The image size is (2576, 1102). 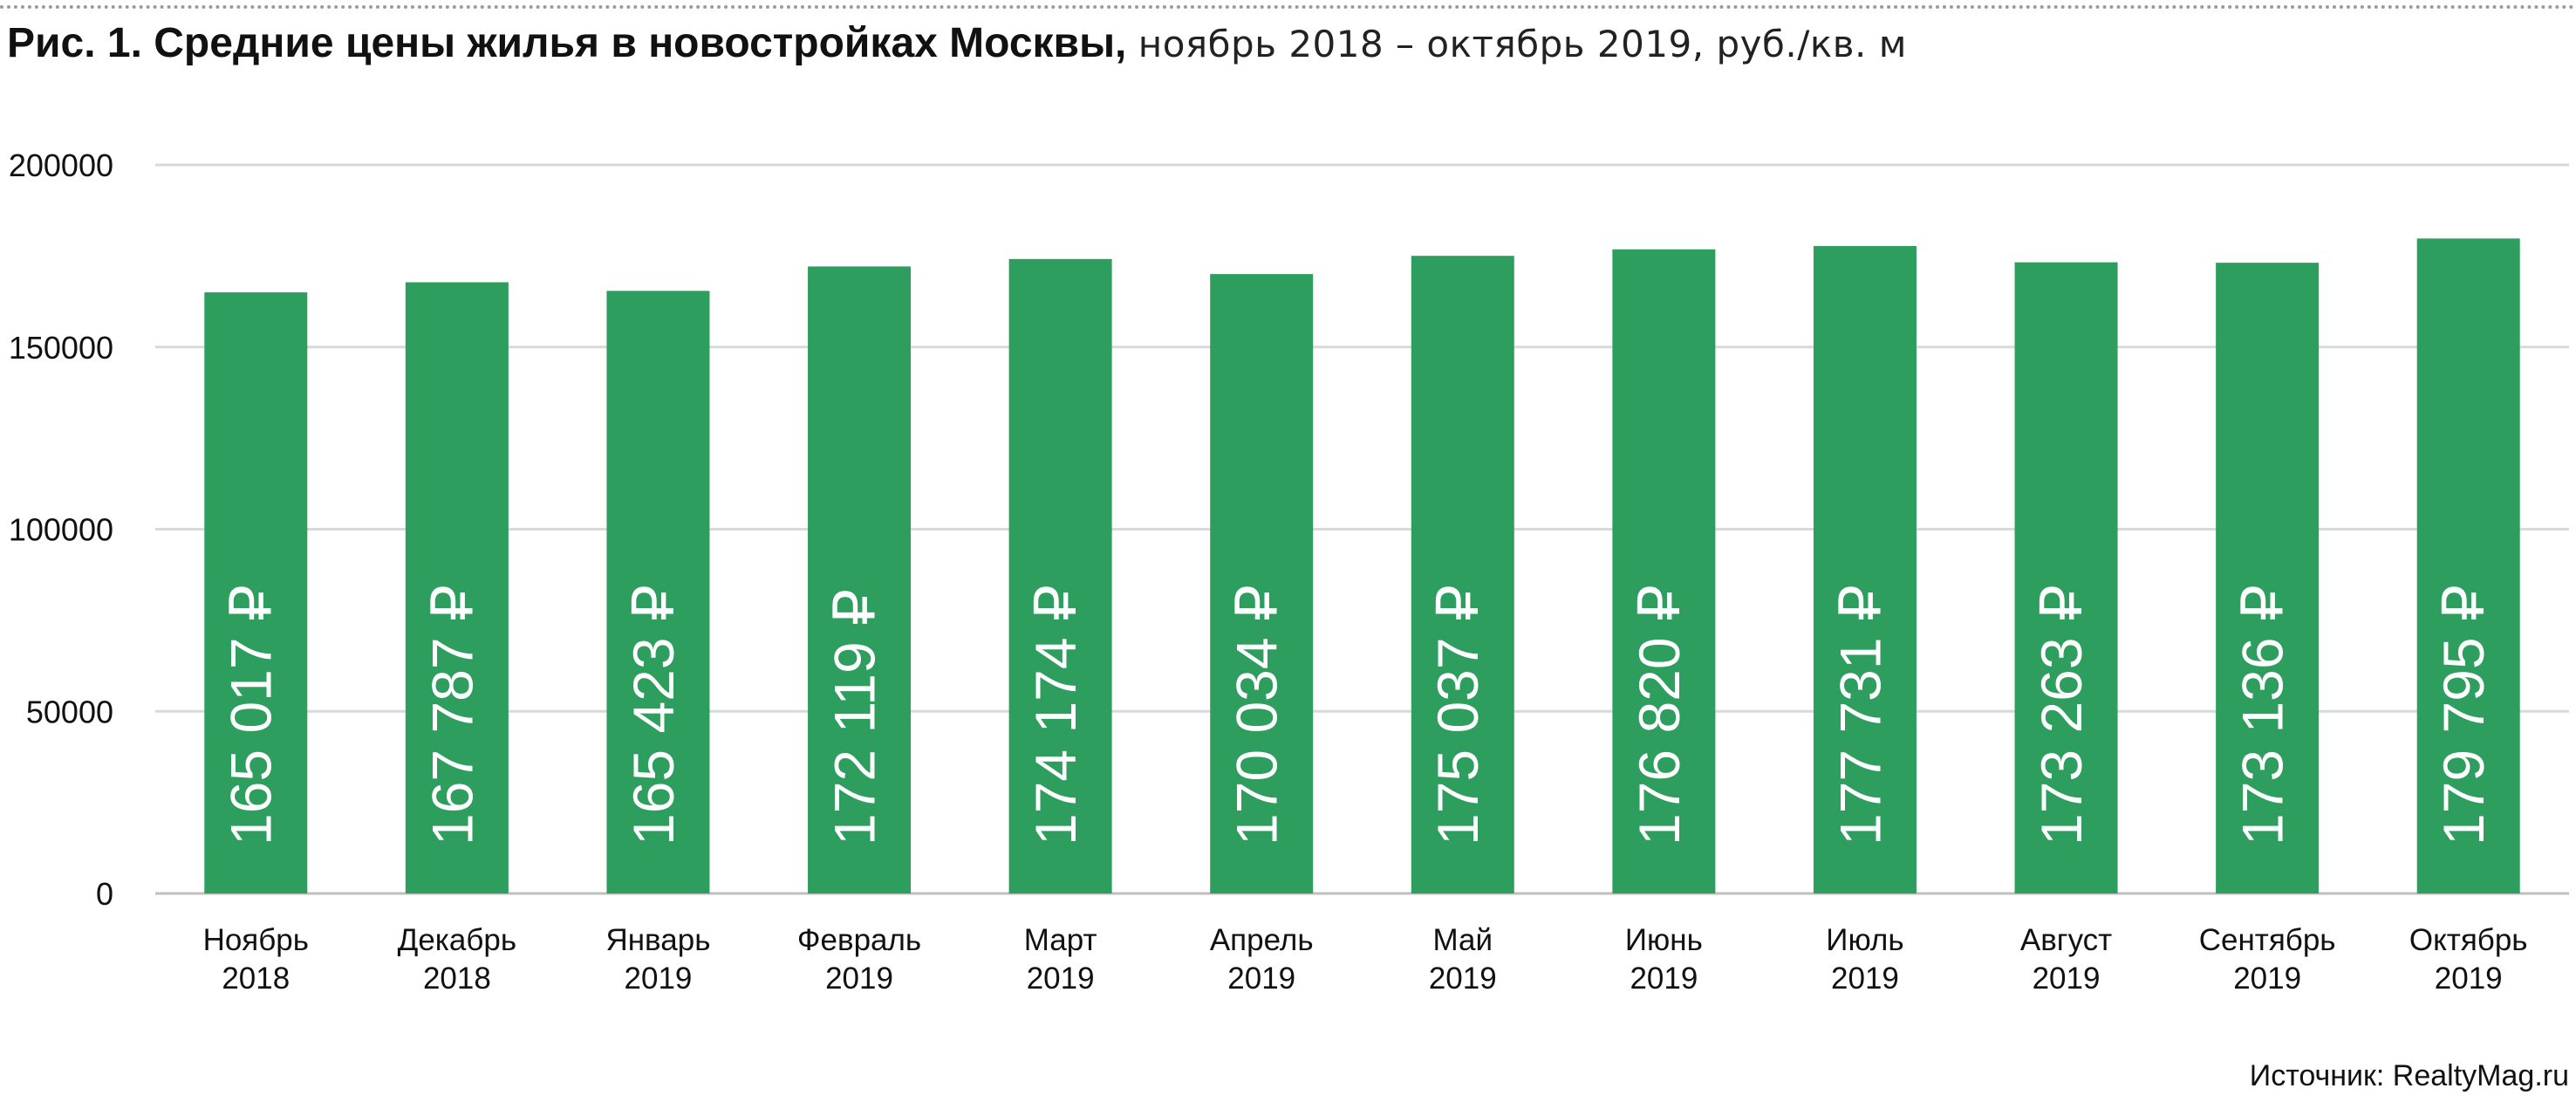 I want to click on y-tick-label: 200000, so click(x=61, y=165).